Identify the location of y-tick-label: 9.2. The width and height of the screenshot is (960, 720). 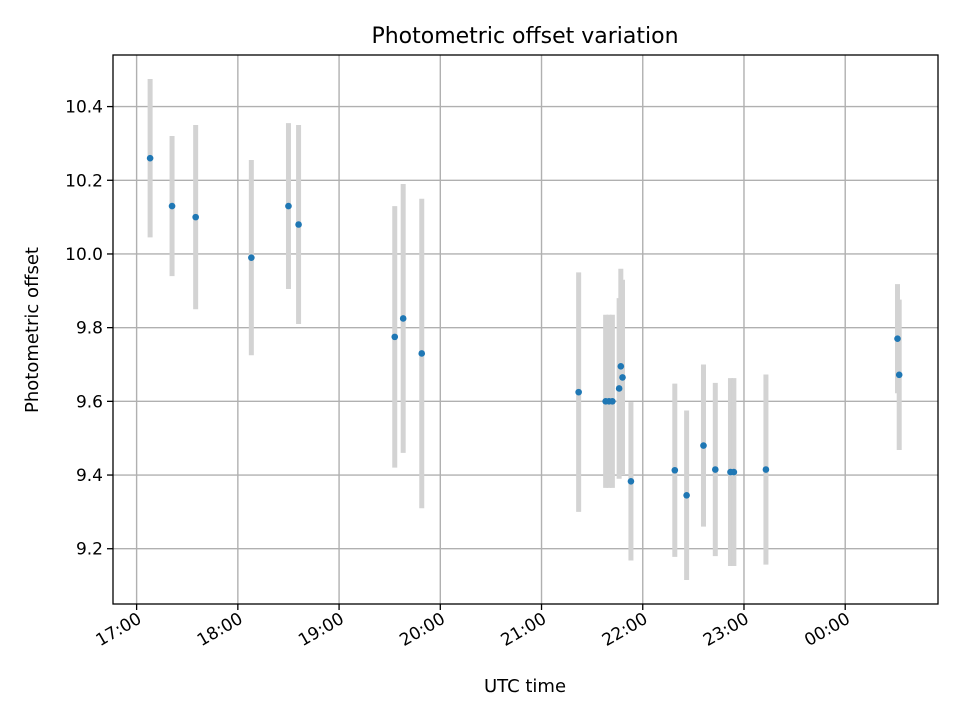
(89, 550).